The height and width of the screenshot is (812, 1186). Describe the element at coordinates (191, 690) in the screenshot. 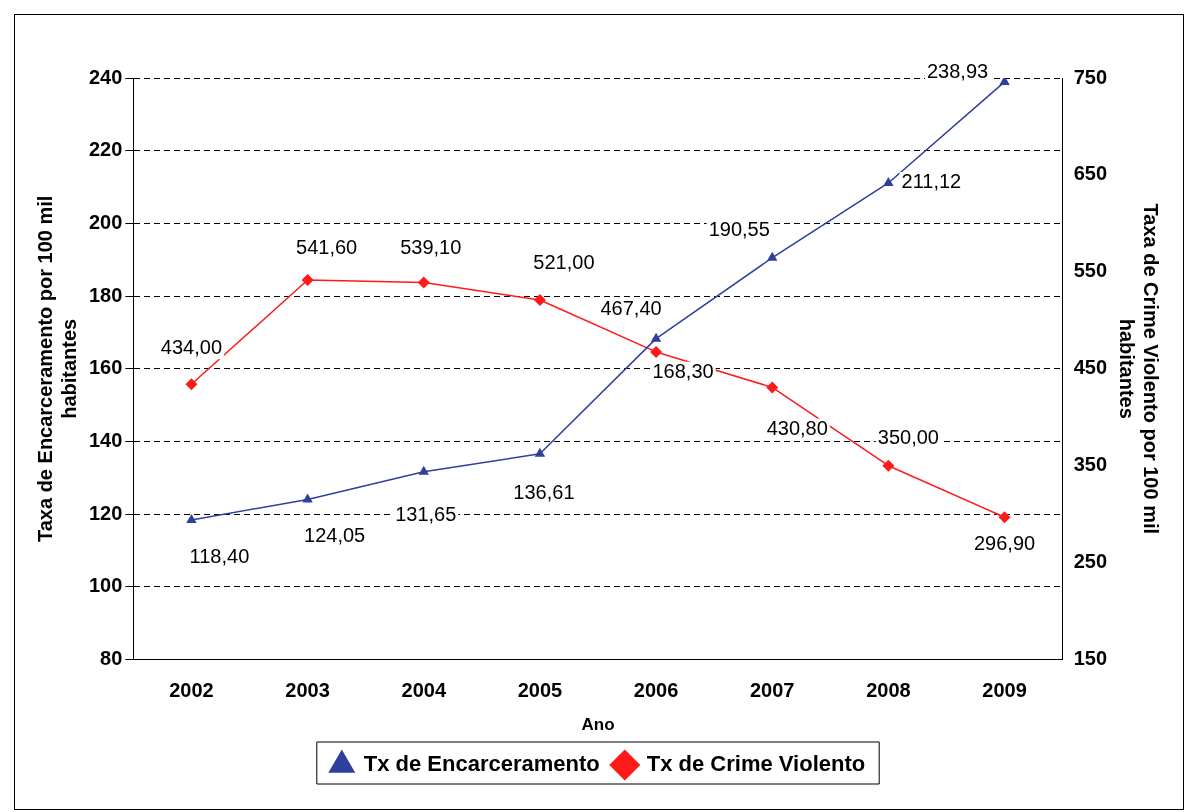

I see `x-tick-label: 2002` at that location.